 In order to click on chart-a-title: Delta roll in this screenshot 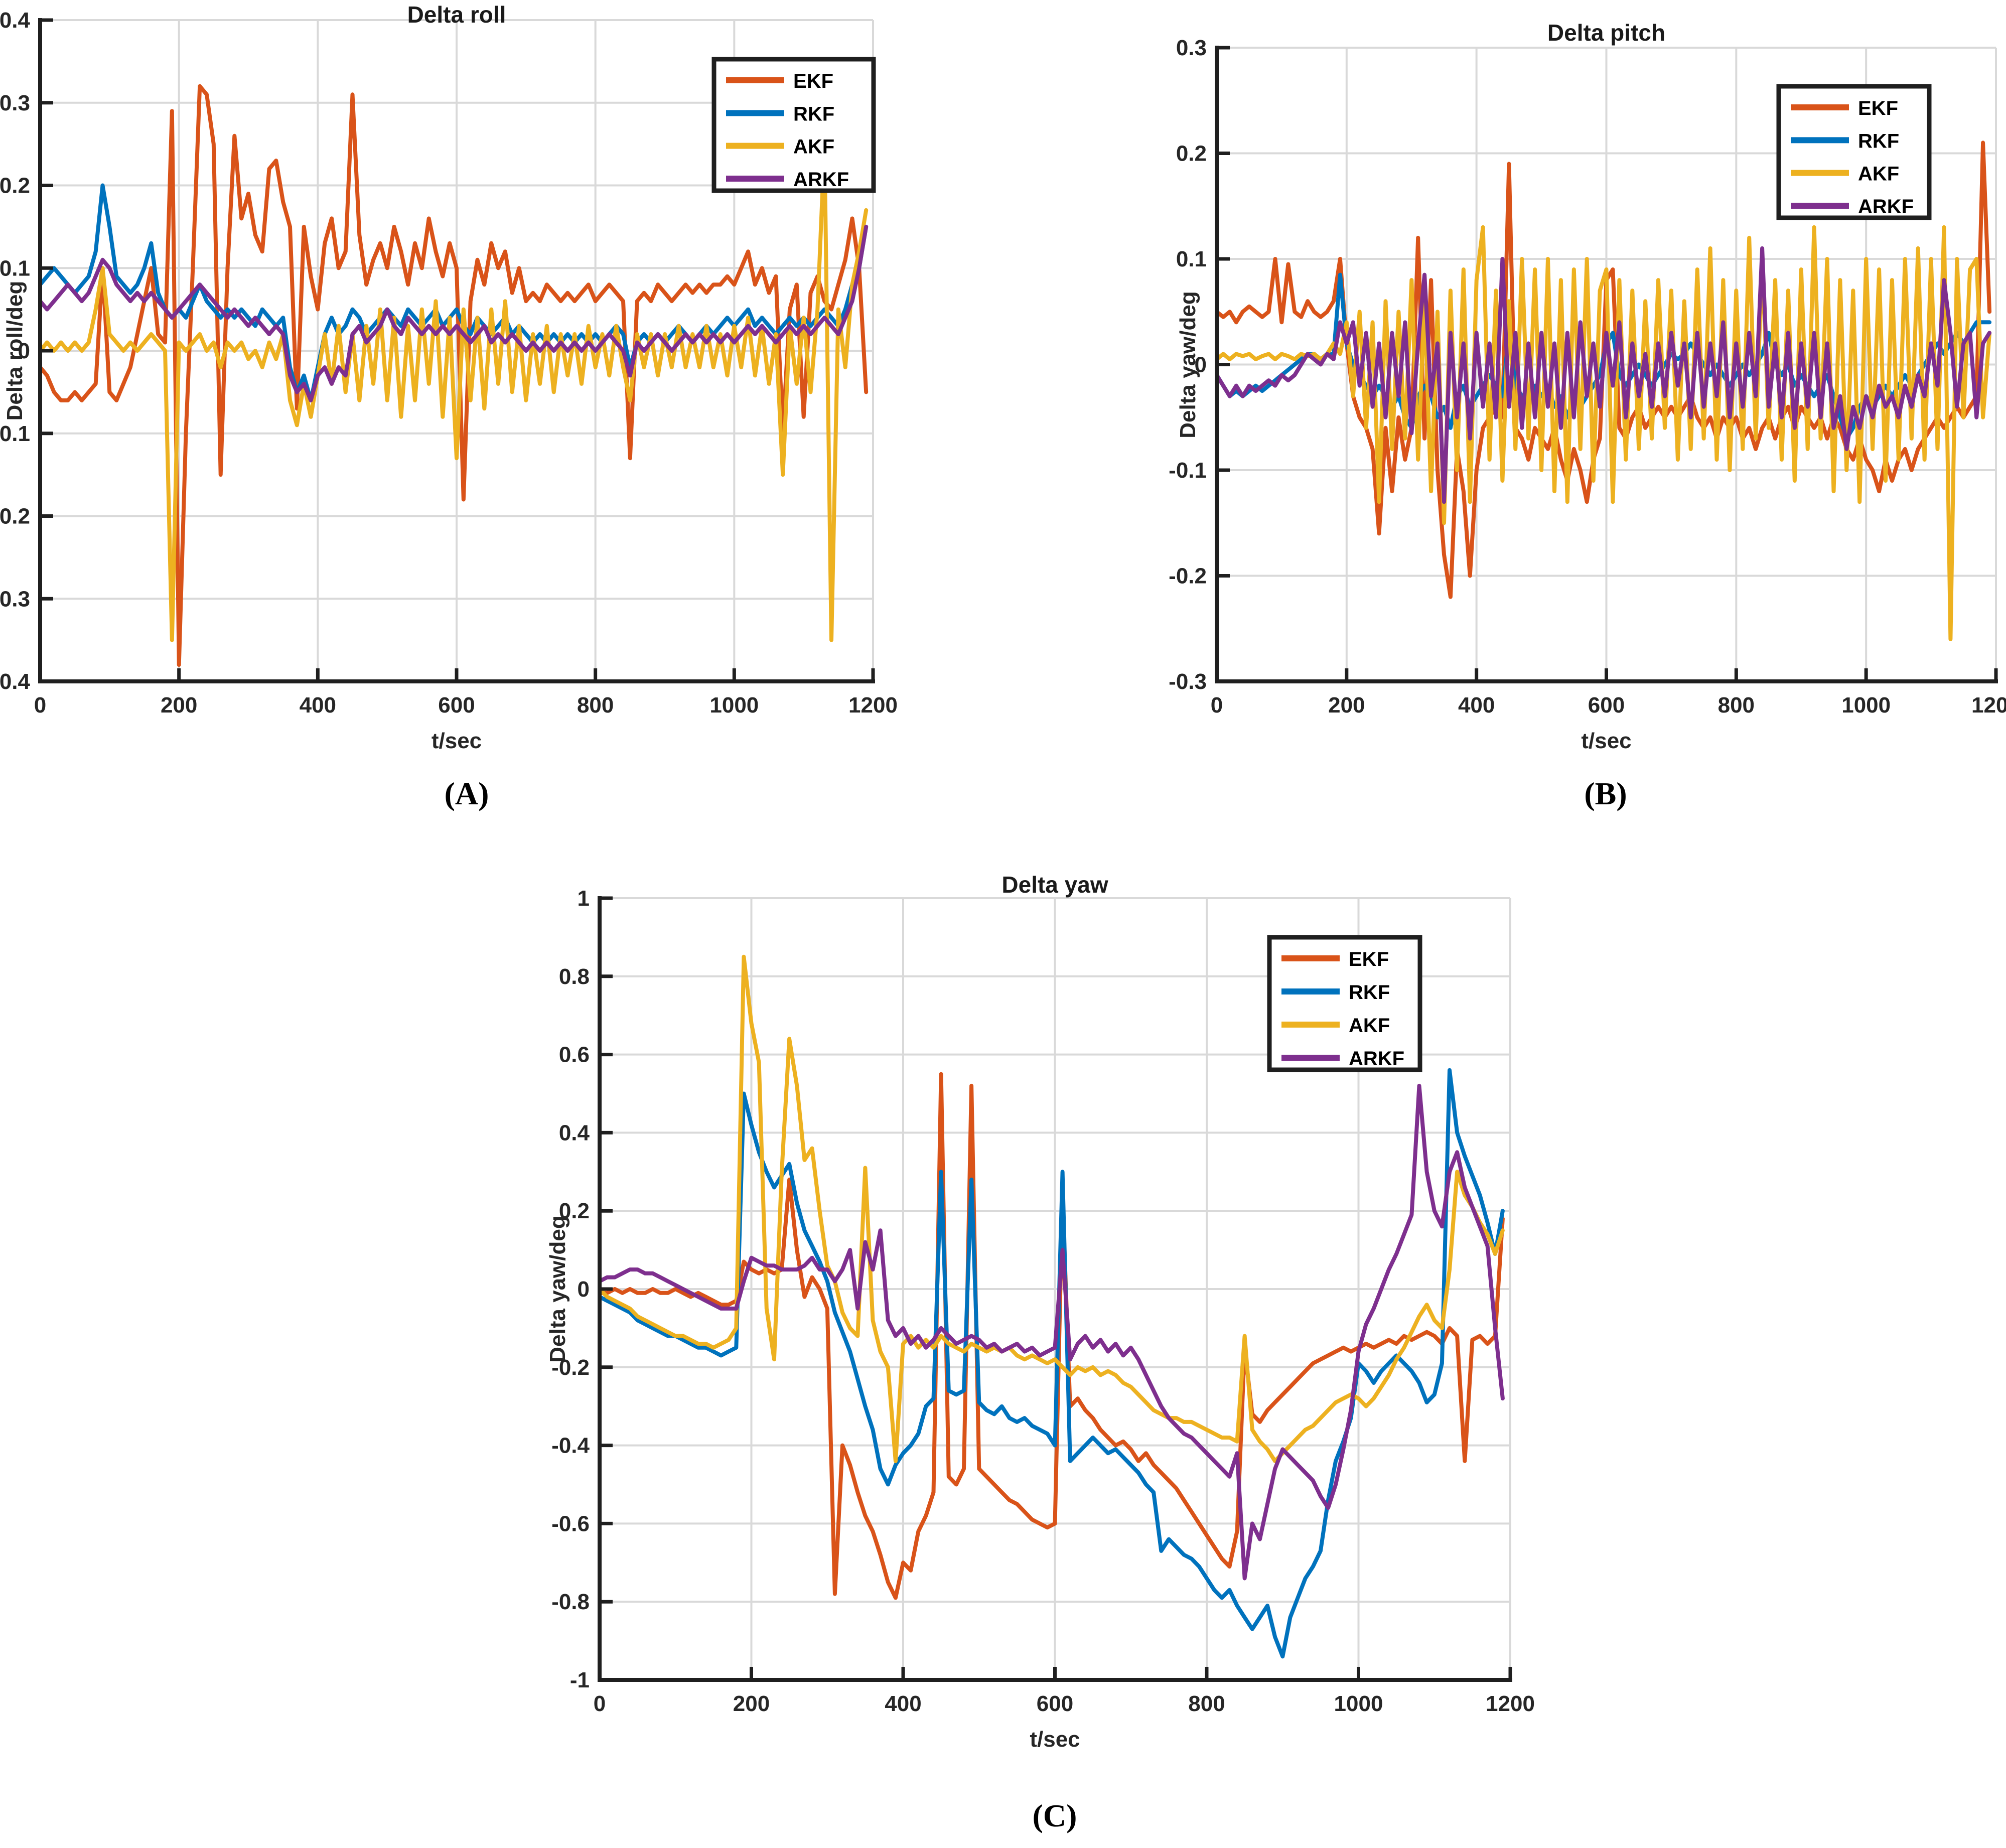, I will do `click(456, 15)`.